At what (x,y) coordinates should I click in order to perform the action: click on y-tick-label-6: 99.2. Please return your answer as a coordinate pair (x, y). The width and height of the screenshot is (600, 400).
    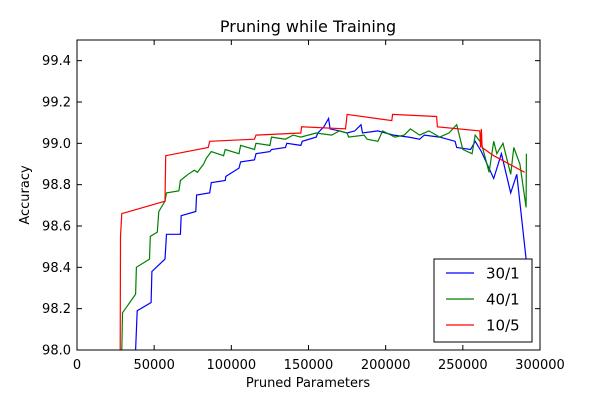
    Looking at the image, I should click on (56, 103).